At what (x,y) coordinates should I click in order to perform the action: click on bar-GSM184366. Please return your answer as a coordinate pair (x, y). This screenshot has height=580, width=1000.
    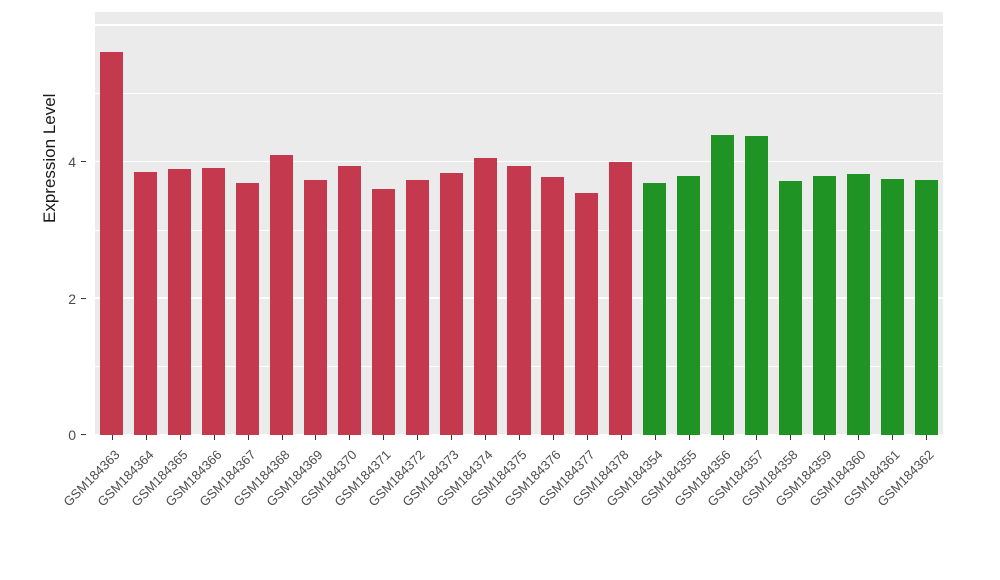
    Looking at the image, I should click on (214, 301).